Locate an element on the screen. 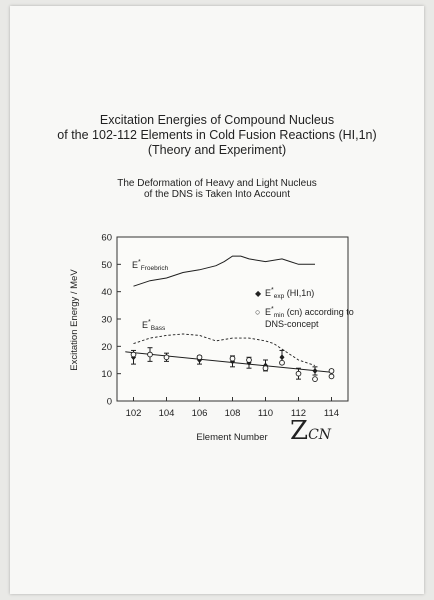 Image resolution: width=434 pixels, height=600 pixels. y-tick-label: 50 is located at coordinates (106, 265).